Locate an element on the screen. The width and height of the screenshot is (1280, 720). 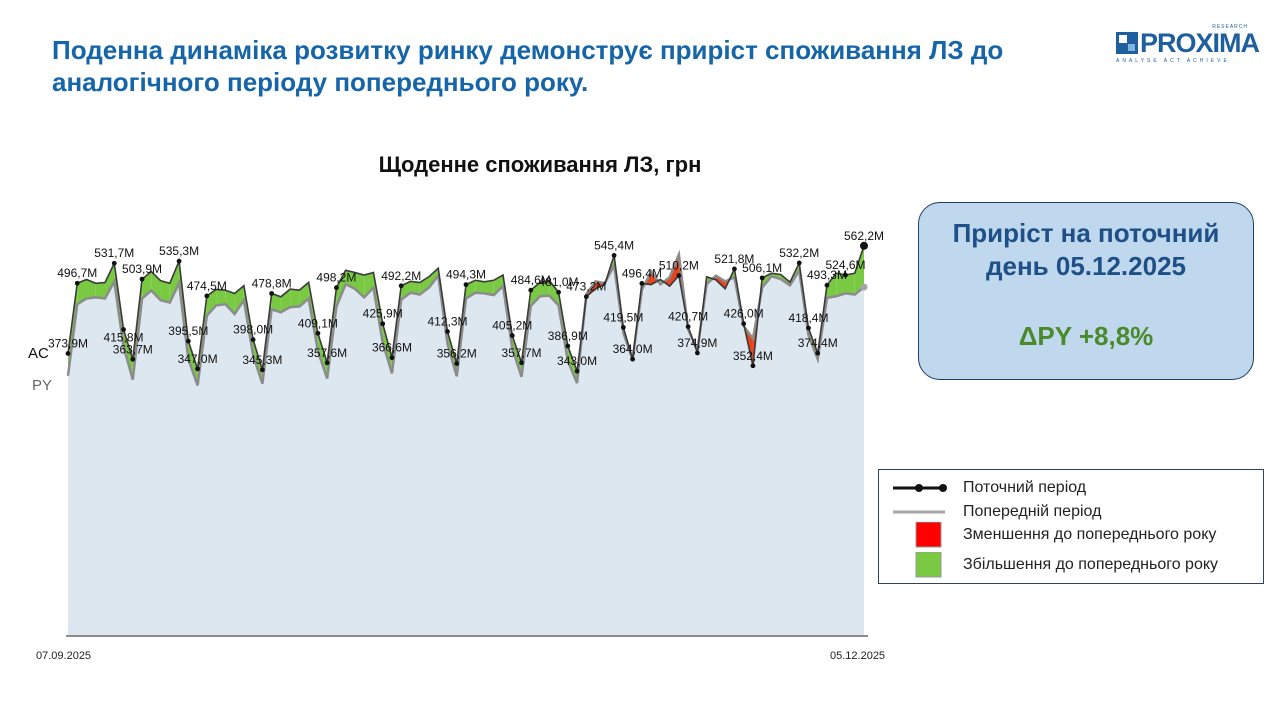
proxima-logo: PROXIMA RESEARCH ANALYSE ACT ACHIEVE is located at coordinates (1188, 45).